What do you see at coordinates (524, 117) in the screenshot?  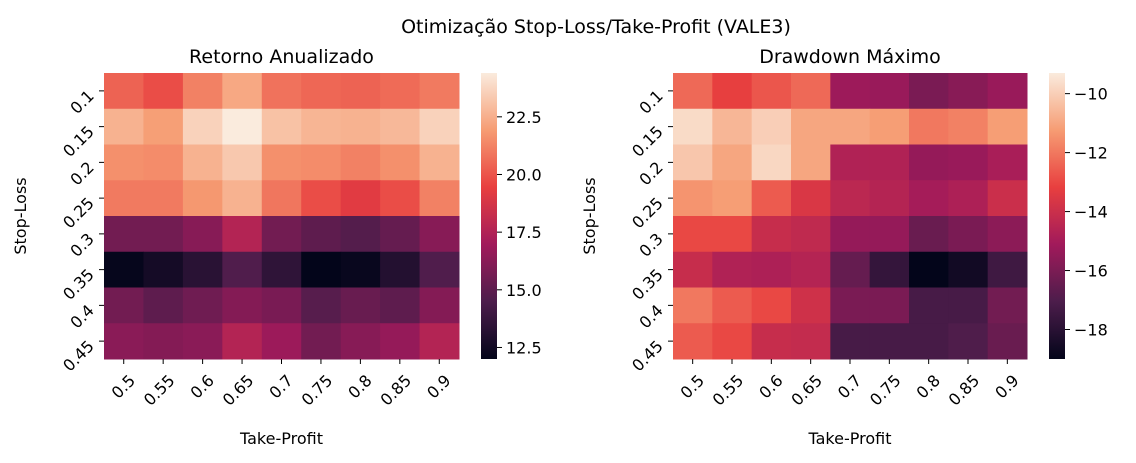 I see `colorbar-tick-label: 22.5` at bounding box center [524, 117].